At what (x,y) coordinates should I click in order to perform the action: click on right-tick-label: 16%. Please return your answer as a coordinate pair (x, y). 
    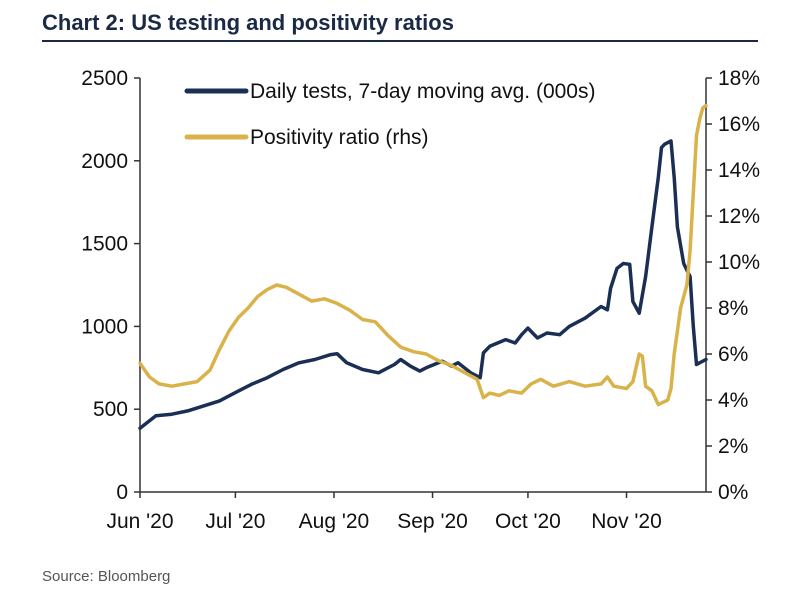
    Looking at the image, I should click on (739, 124).